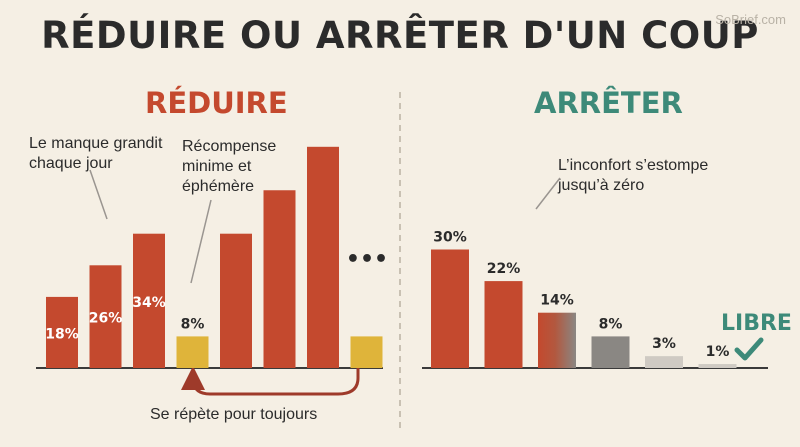 This screenshot has width=800, height=447. I want to click on quit-data-label-3: 14%, so click(557, 301).